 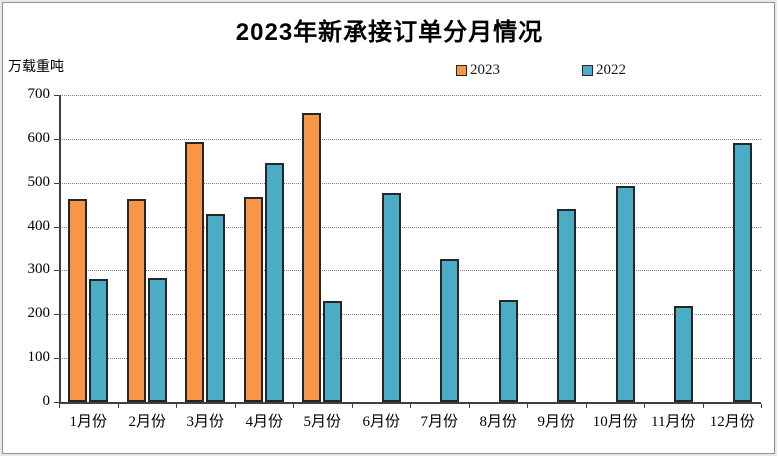 I want to click on x-axis-label: 6月份, so click(x=381, y=422).